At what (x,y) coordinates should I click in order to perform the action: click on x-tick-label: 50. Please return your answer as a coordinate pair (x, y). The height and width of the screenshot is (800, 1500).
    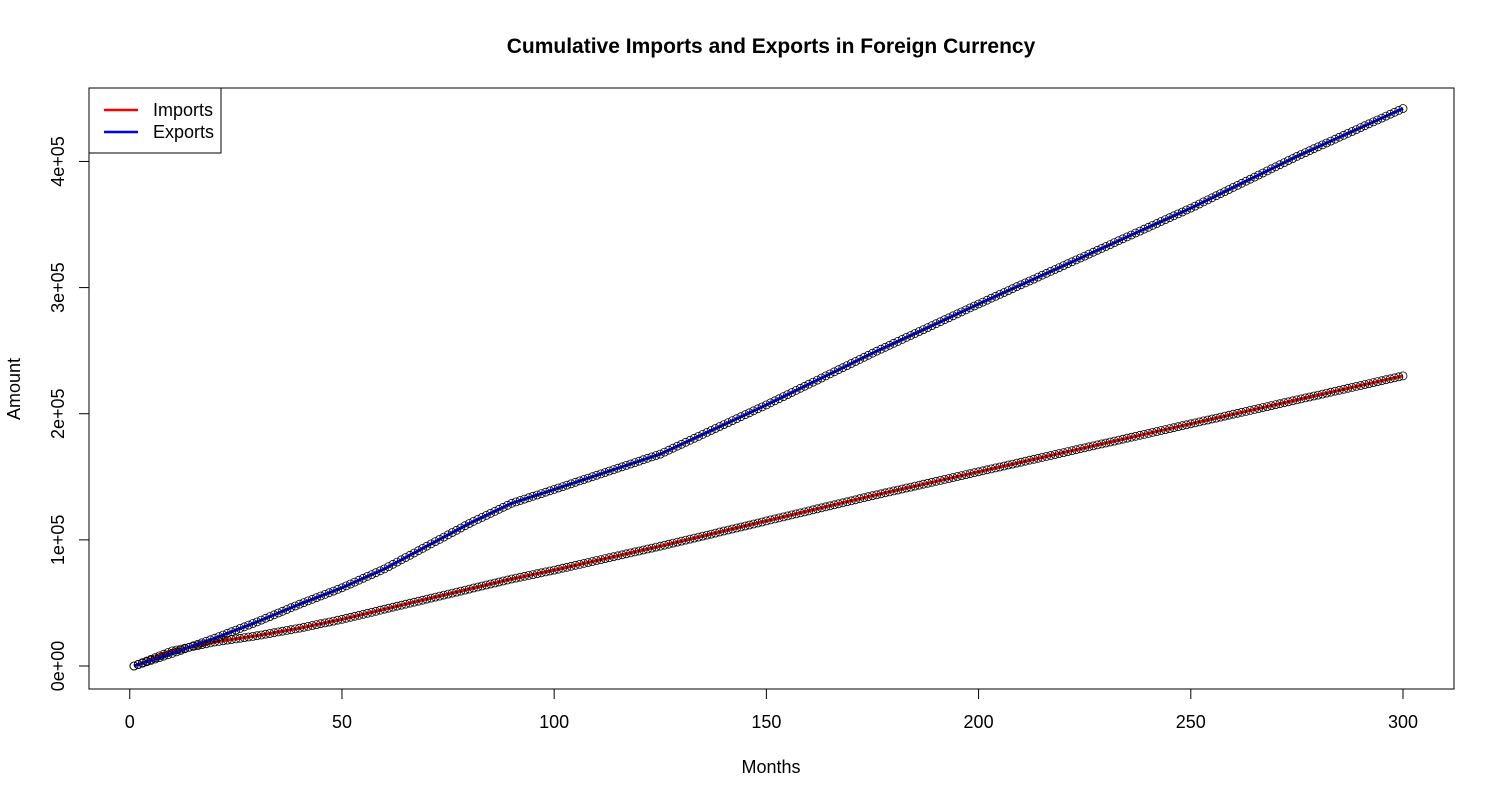
    Looking at the image, I should click on (342, 722).